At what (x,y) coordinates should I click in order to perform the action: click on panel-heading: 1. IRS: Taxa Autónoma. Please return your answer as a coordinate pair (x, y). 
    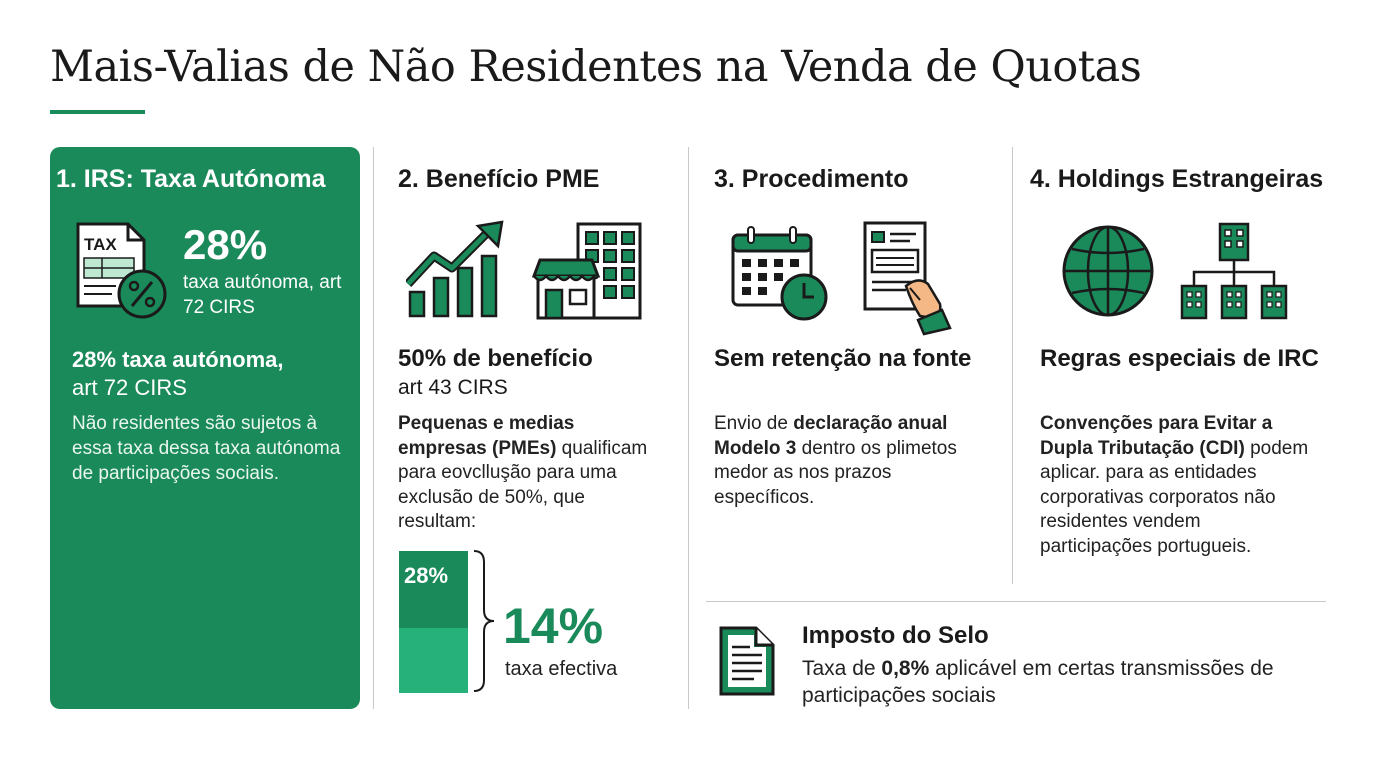
    Looking at the image, I should click on (191, 179).